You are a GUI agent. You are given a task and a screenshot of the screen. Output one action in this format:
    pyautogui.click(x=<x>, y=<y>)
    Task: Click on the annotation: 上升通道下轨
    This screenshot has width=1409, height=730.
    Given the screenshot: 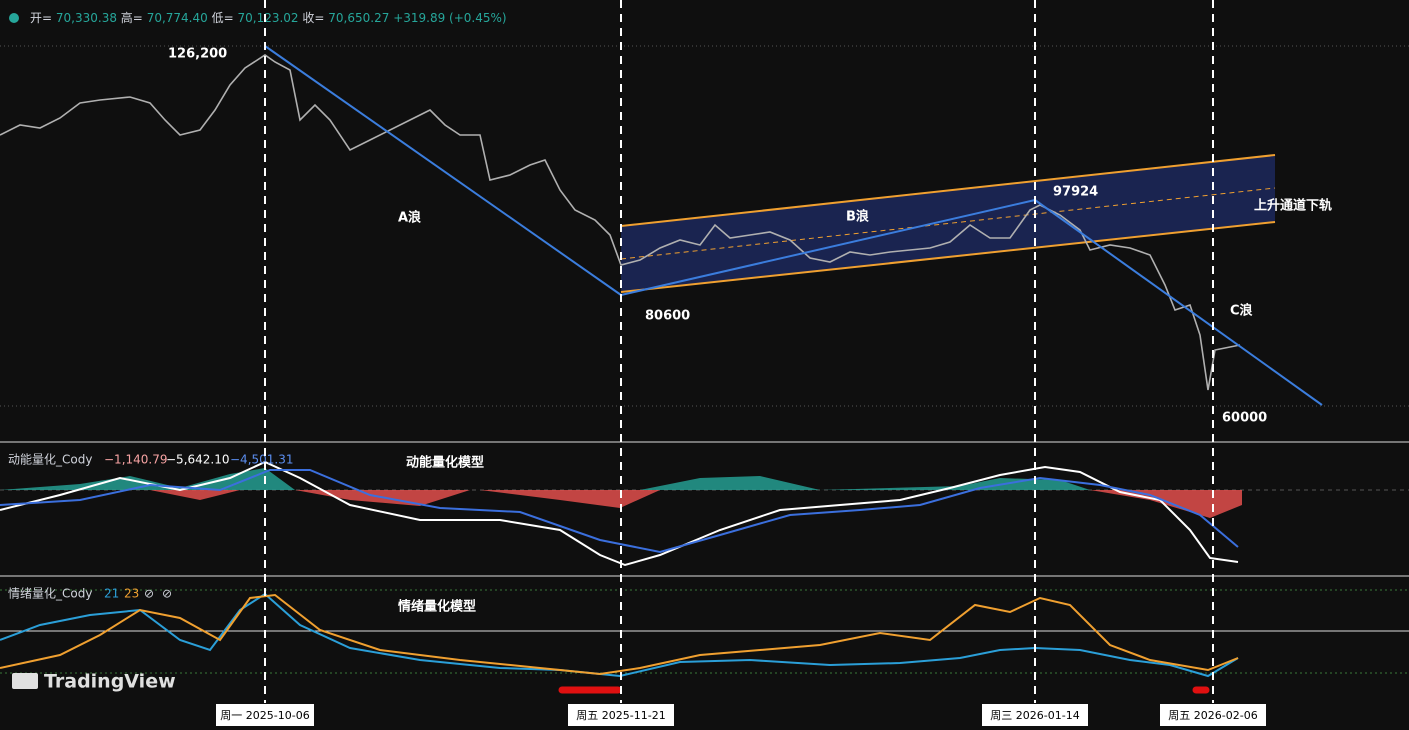 What is the action you would take?
    pyautogui.click(x=1293, y=206)
    